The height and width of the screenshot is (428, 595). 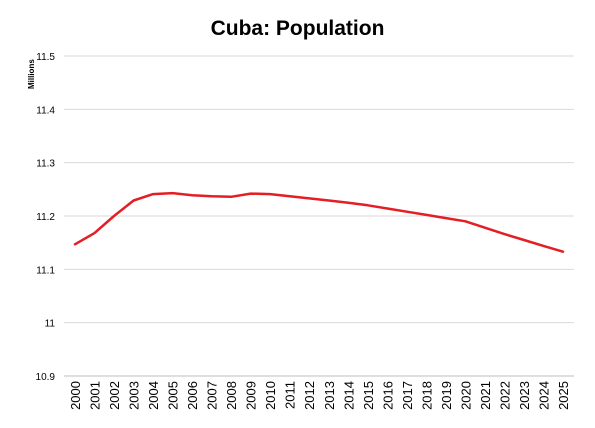 What do you see at coordinates (31, 74) in the screenshot?
I see `y-axis-label: Millions` at bounding box center [31, 74].